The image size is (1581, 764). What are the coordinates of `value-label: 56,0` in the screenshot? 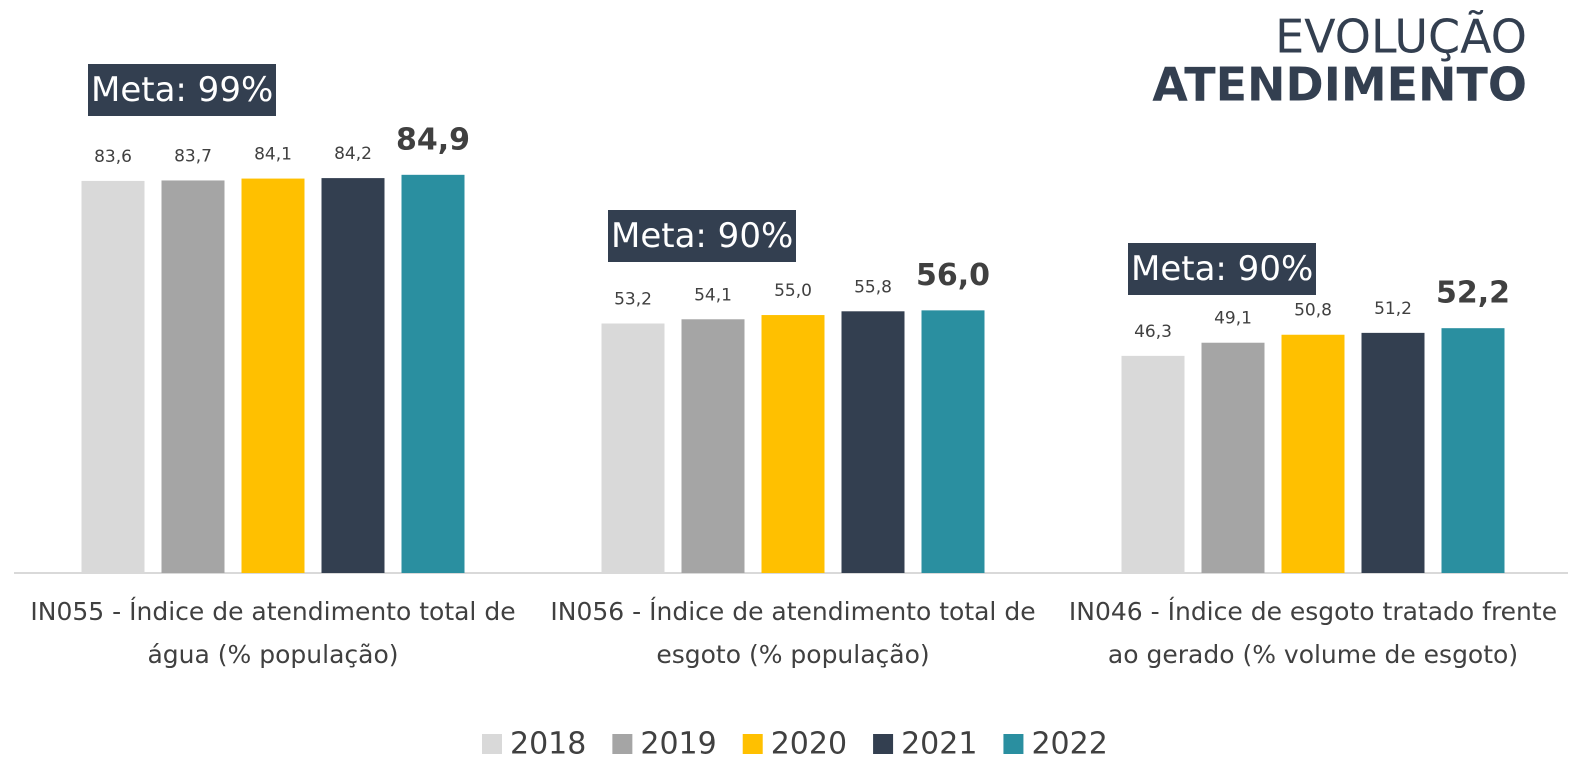 It's located at (953, 275).